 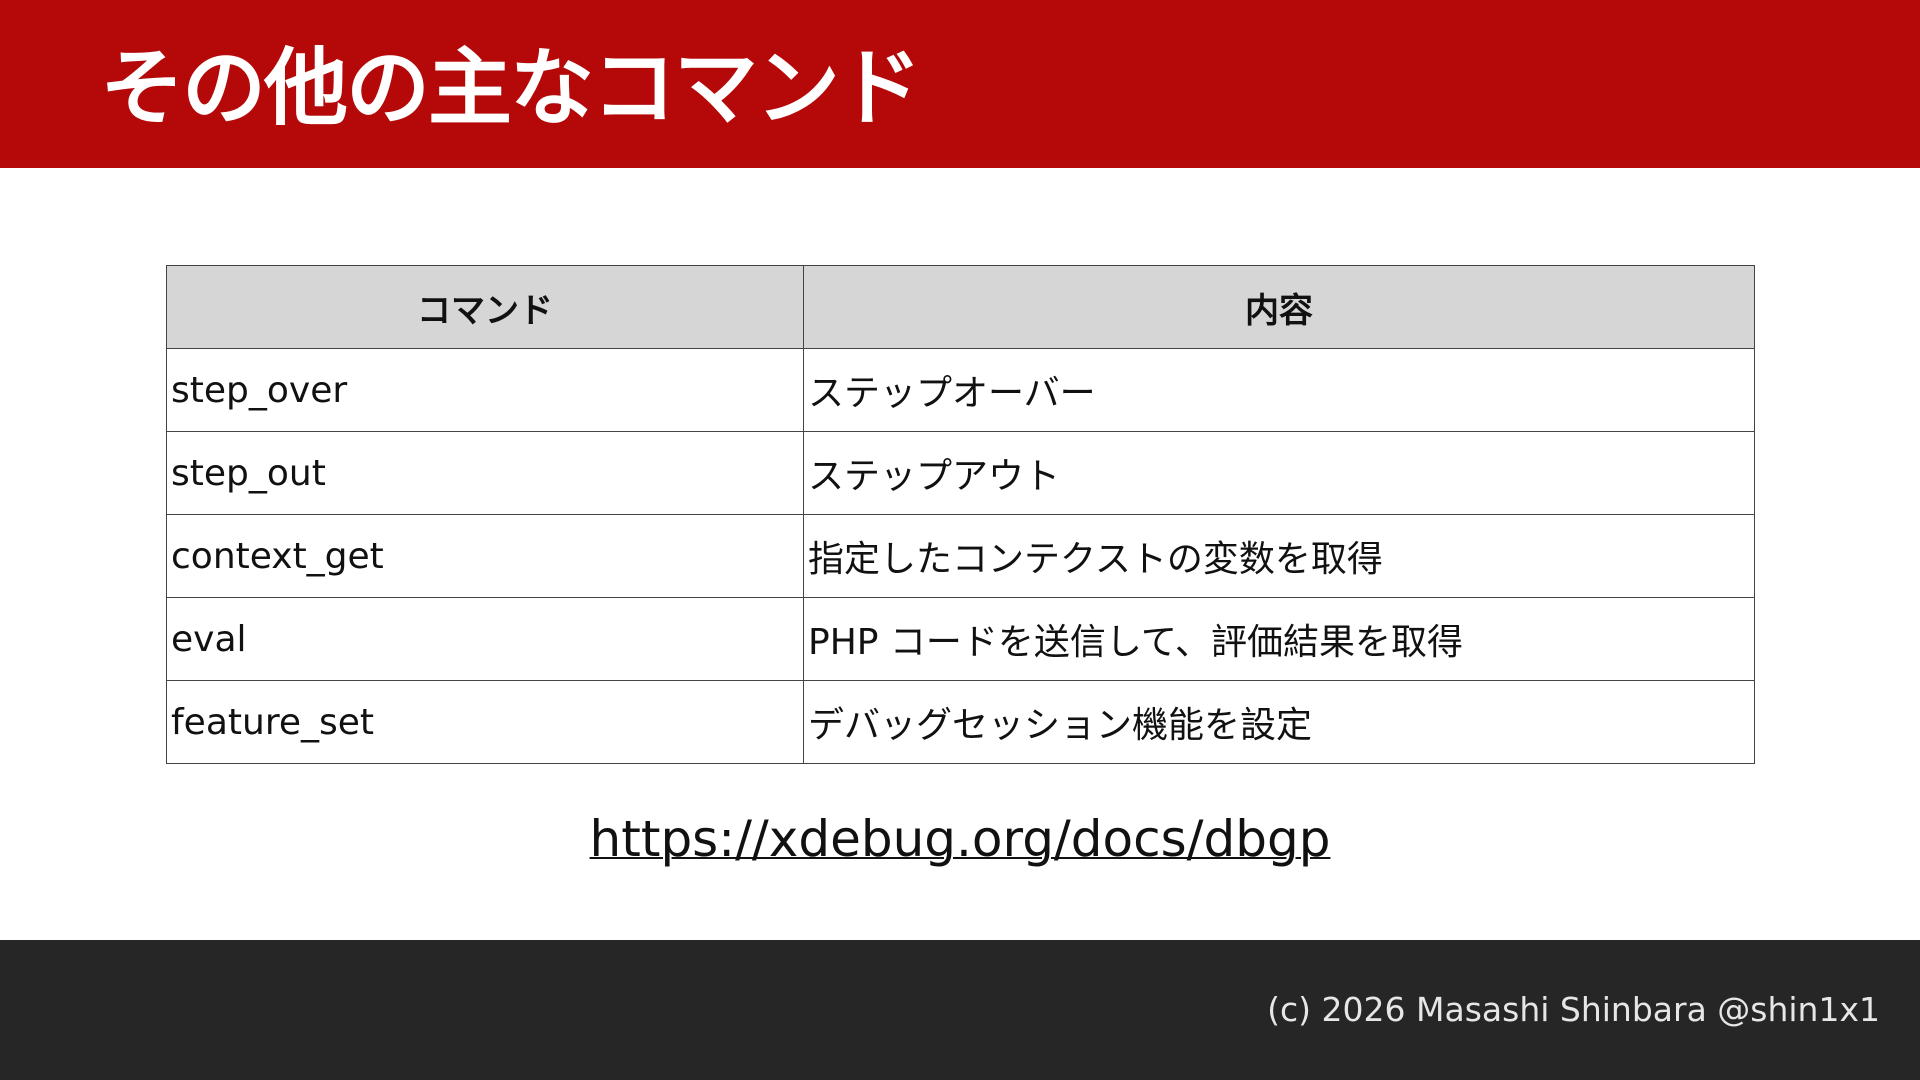 I want to click on page-title: その他の主なコマンド, so click(x=511, y=88).